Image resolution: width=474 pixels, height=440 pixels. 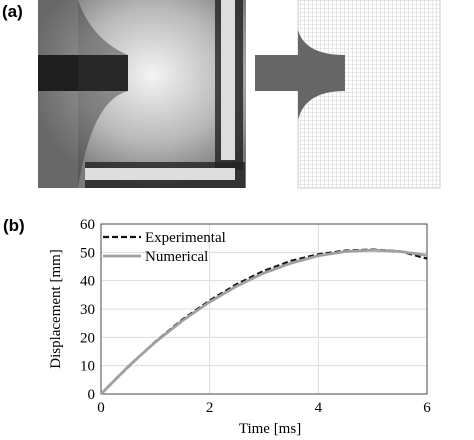 I want to click on y-tick-label: 30, so click(x=87, y=310).